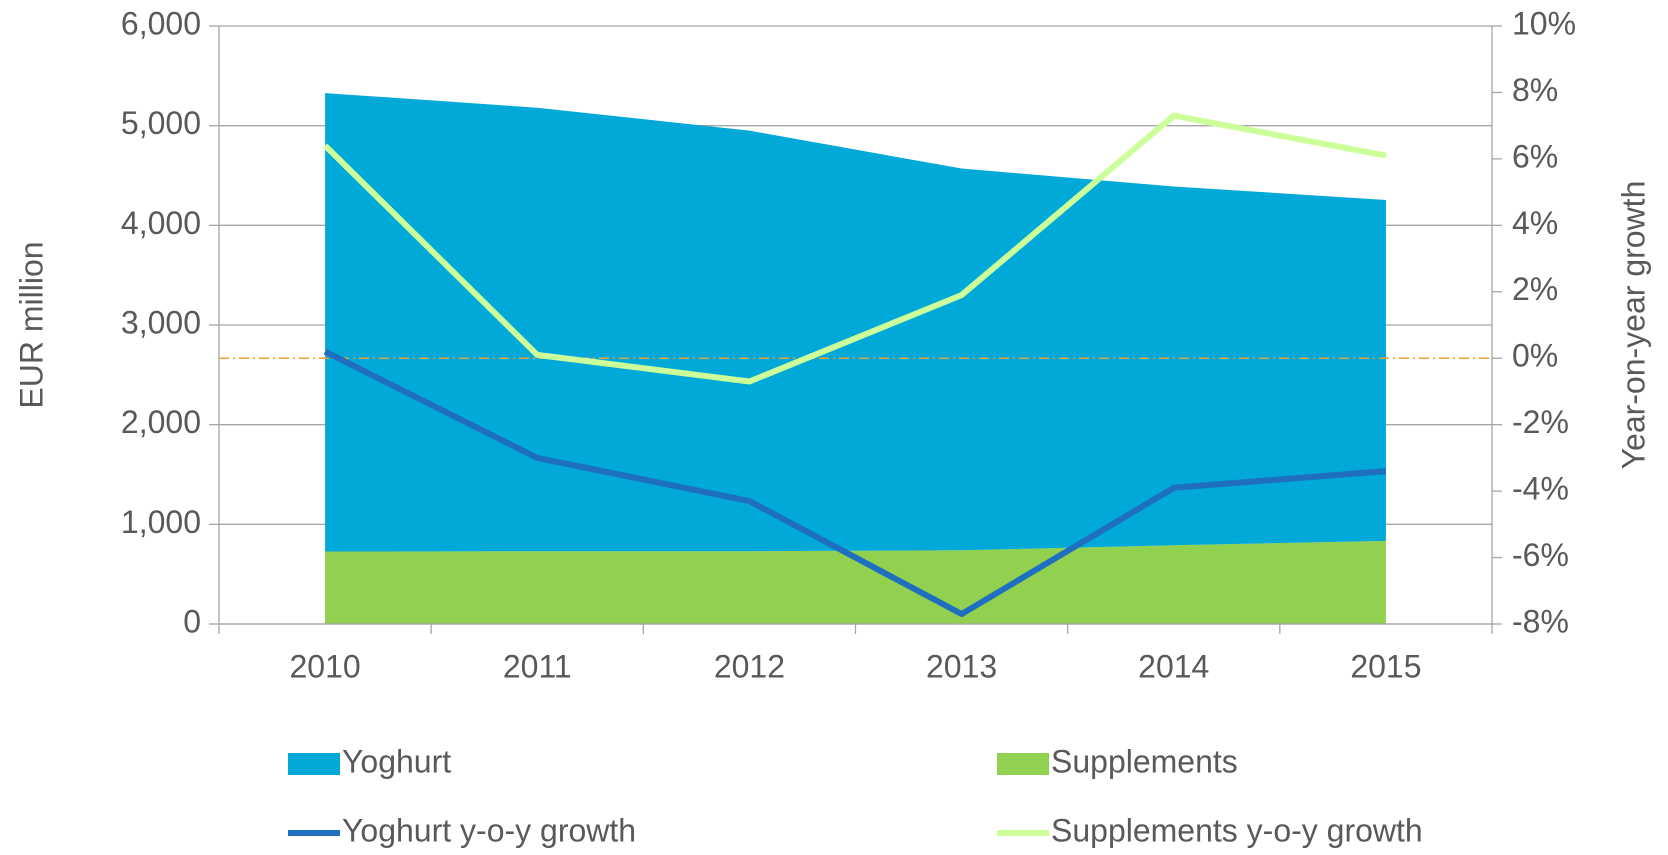 This screenshot has width=1668, height=855. Describe the element at coordinates (1173, 666) in the screenshot. I see `x-tick-label: 2014` at that location.